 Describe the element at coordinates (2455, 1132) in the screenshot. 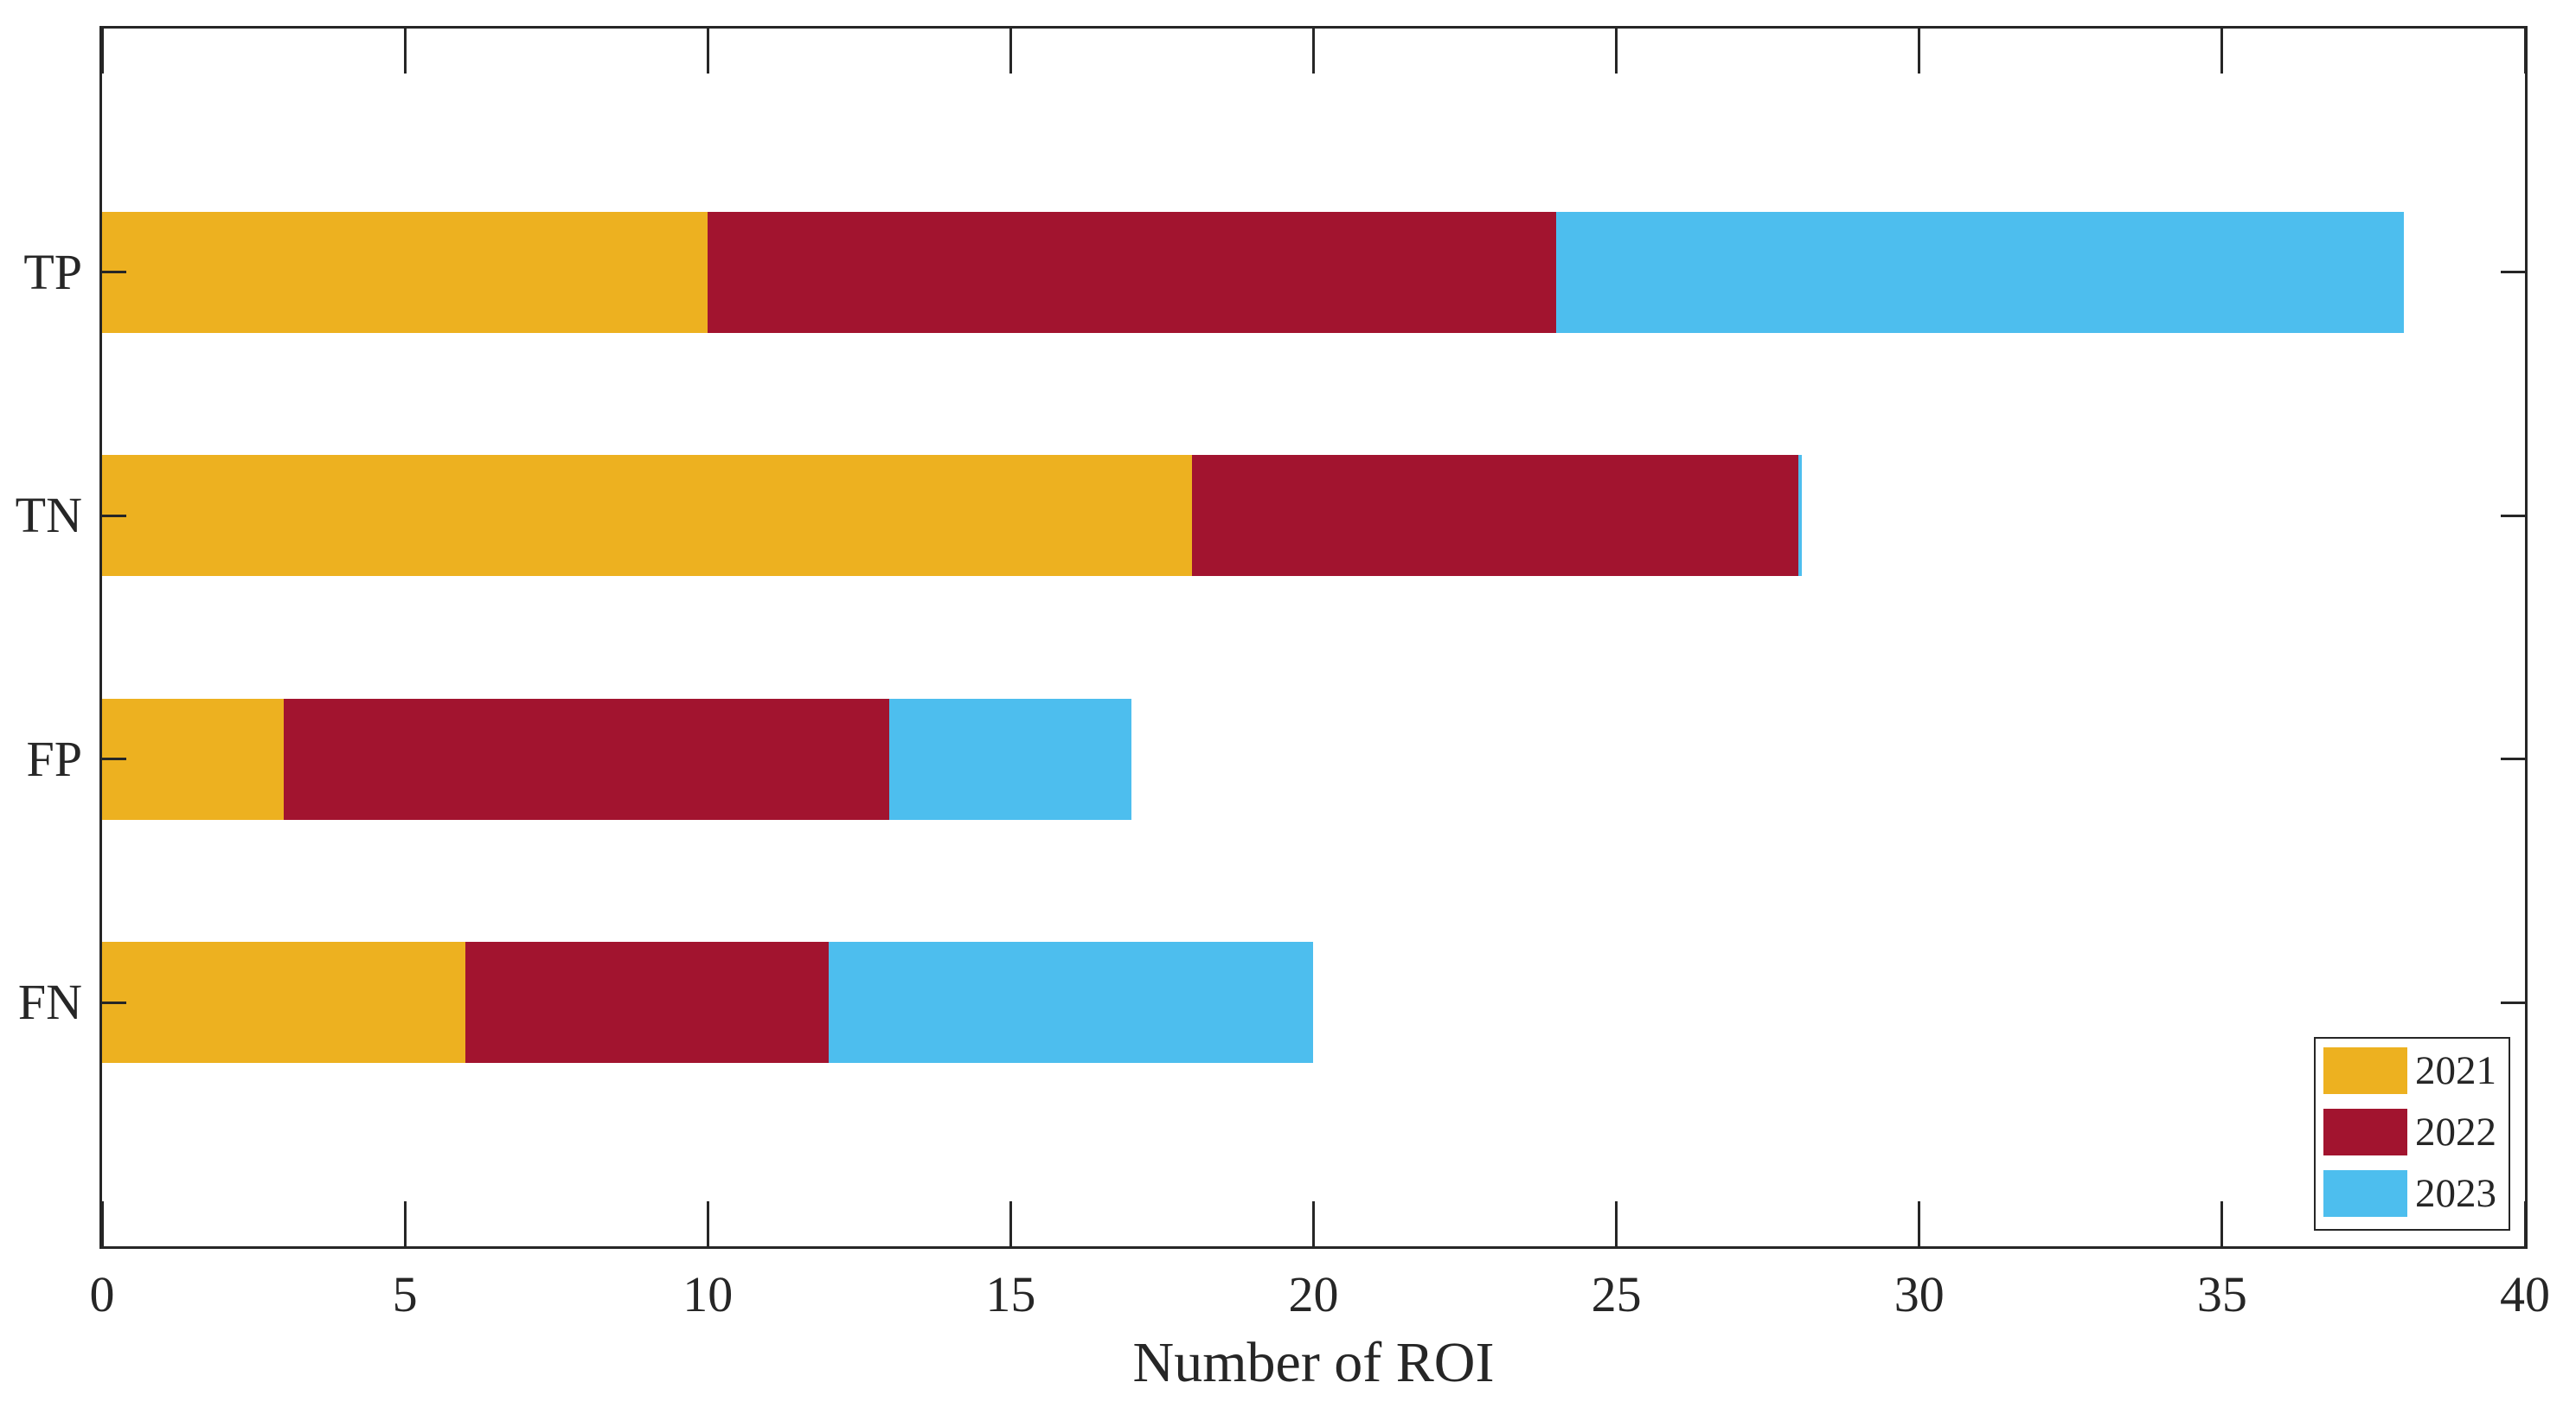

I see `legend-label-2022: 2022` at that location.